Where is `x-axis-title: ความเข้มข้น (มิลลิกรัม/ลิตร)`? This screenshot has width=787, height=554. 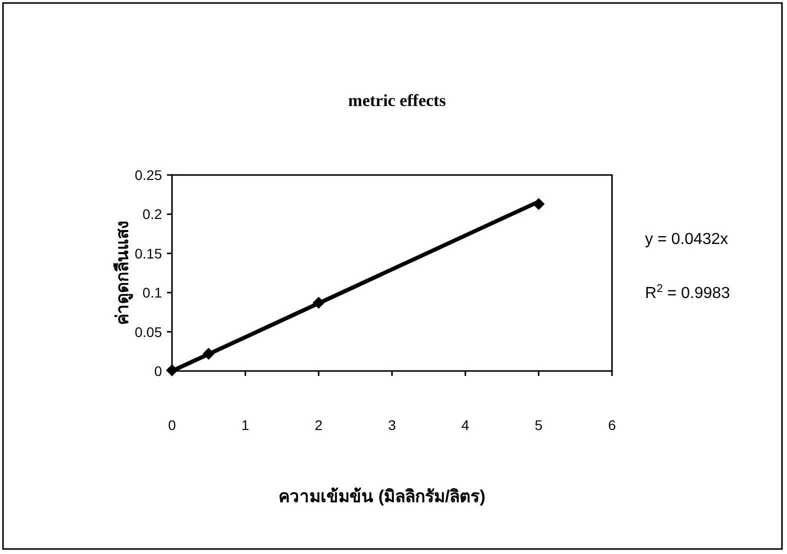
x-axis-title: ความเข้มข้น (มิลลิกรัม/ลิตร) is located at coordinates (382, 496).